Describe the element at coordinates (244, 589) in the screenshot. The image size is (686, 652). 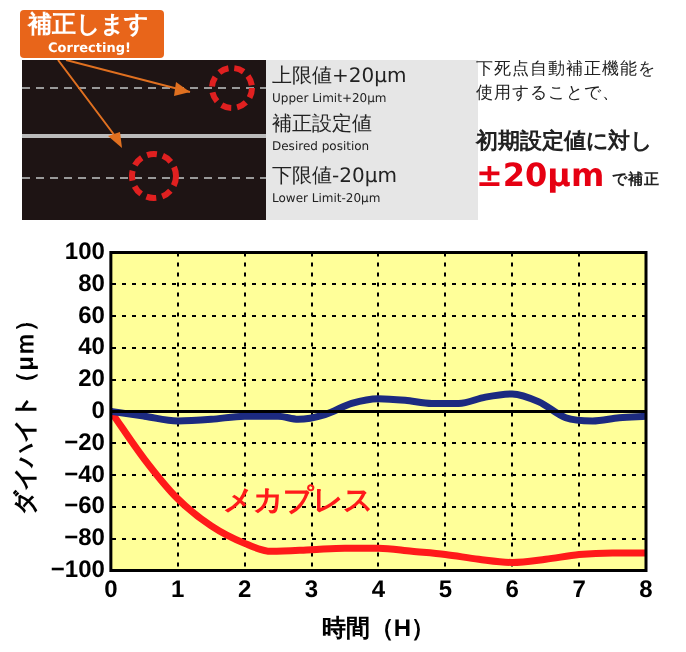
I see `x-tick-label: 2` at that location.